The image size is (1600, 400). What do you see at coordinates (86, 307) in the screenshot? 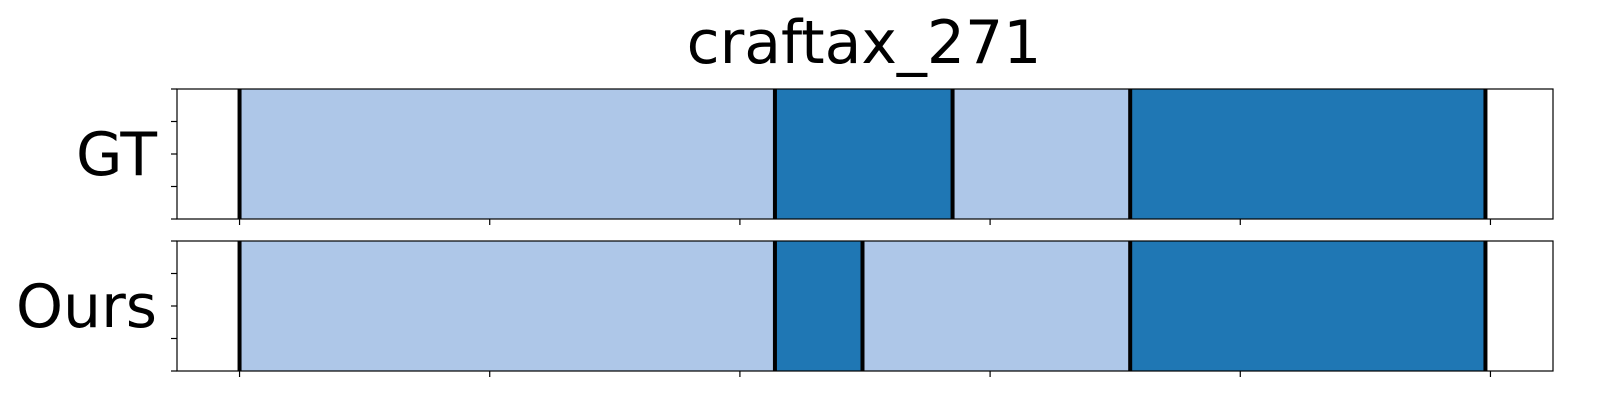
I see `row-label-ours: Ours` at bounding box center [86, 307].